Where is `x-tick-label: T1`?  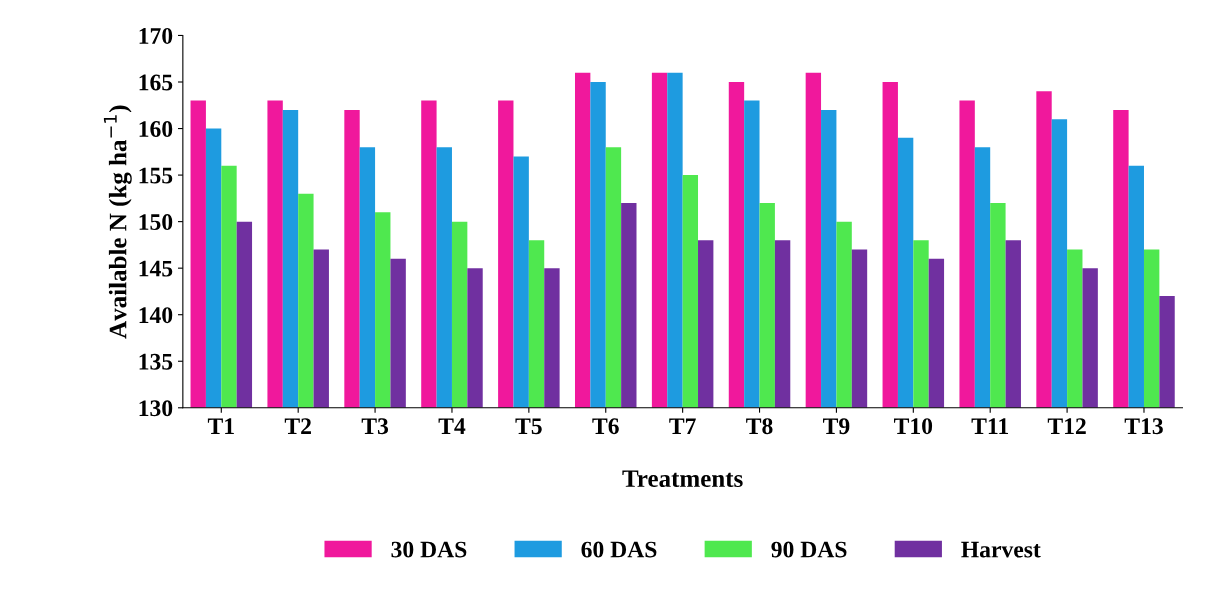 x-tick-label: T1 is located at coordinates (220, 426).